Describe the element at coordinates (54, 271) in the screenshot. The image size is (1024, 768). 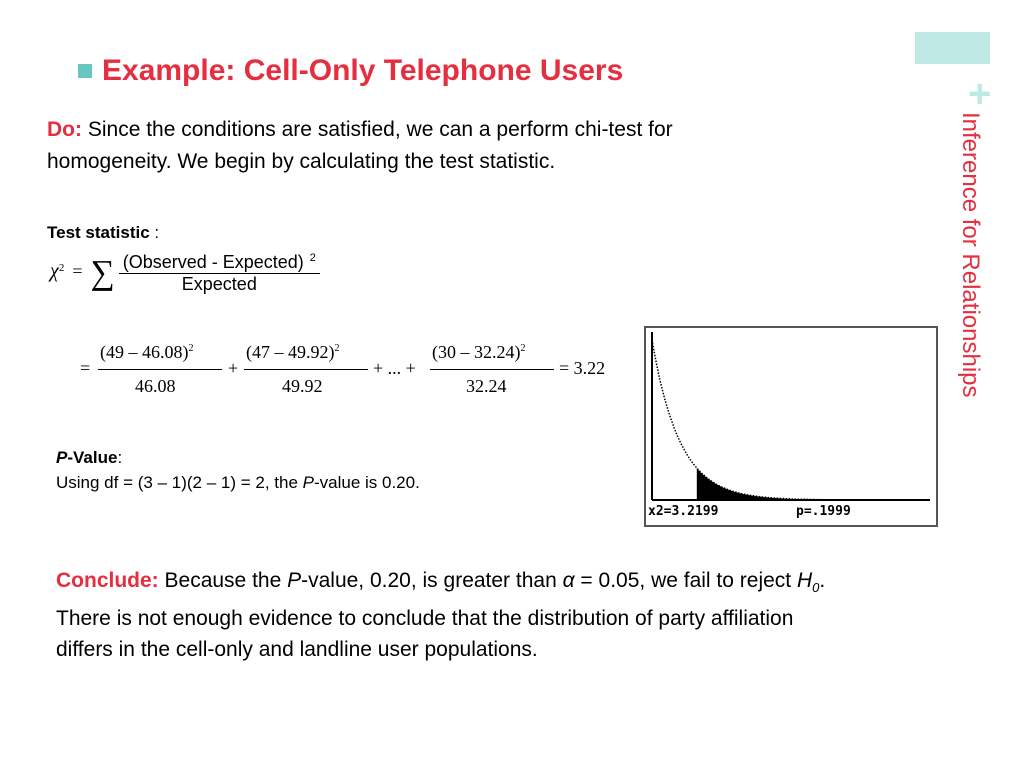
I see `chi-symbol: χ` at that location.